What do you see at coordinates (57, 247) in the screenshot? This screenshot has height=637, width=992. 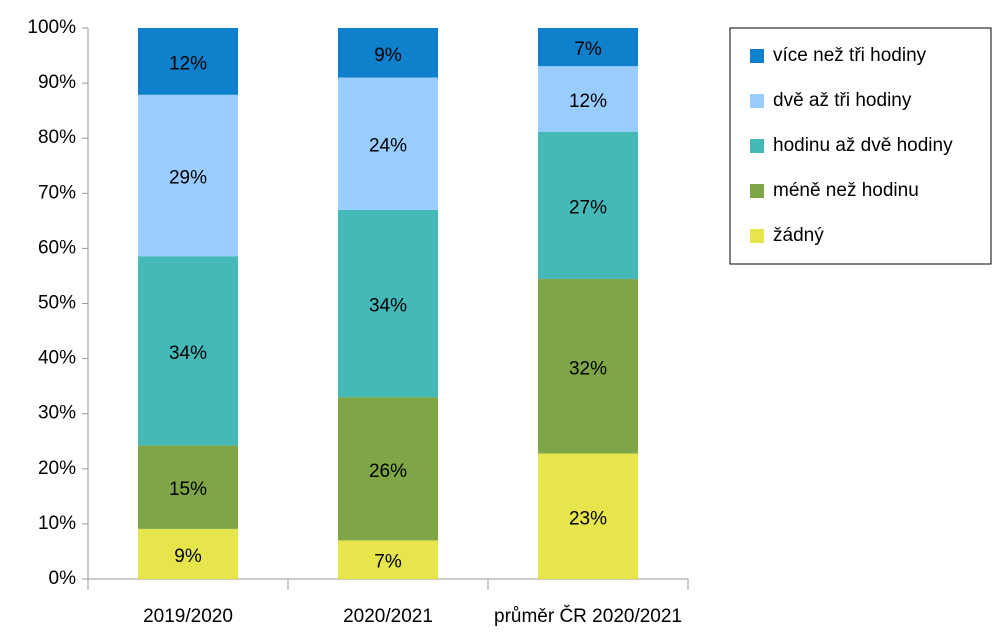 I see `y-tick-label: 60%` at bounding box center [57, 247].